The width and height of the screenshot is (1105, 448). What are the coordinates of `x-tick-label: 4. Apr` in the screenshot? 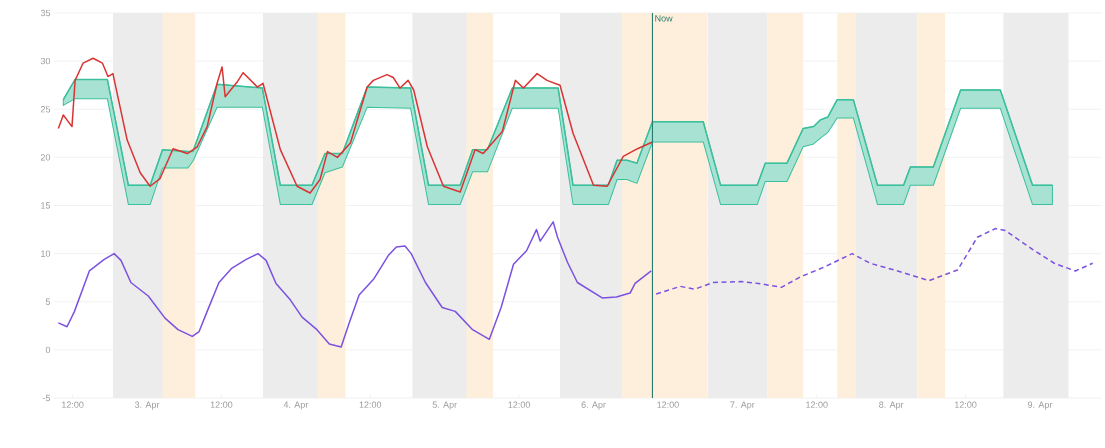 It's located at (296, 405).